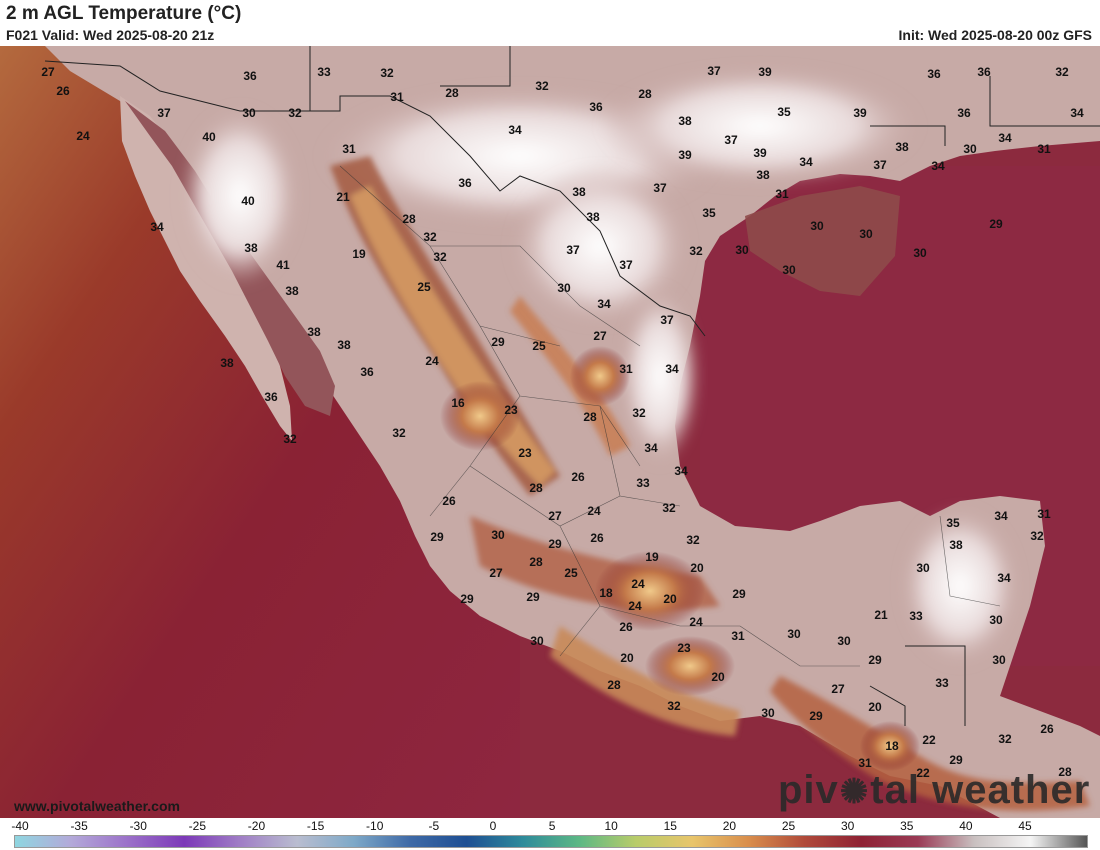 This screenshot has height=850, width=1100. I want to click on temperature-label: 40, so click(248, 201).